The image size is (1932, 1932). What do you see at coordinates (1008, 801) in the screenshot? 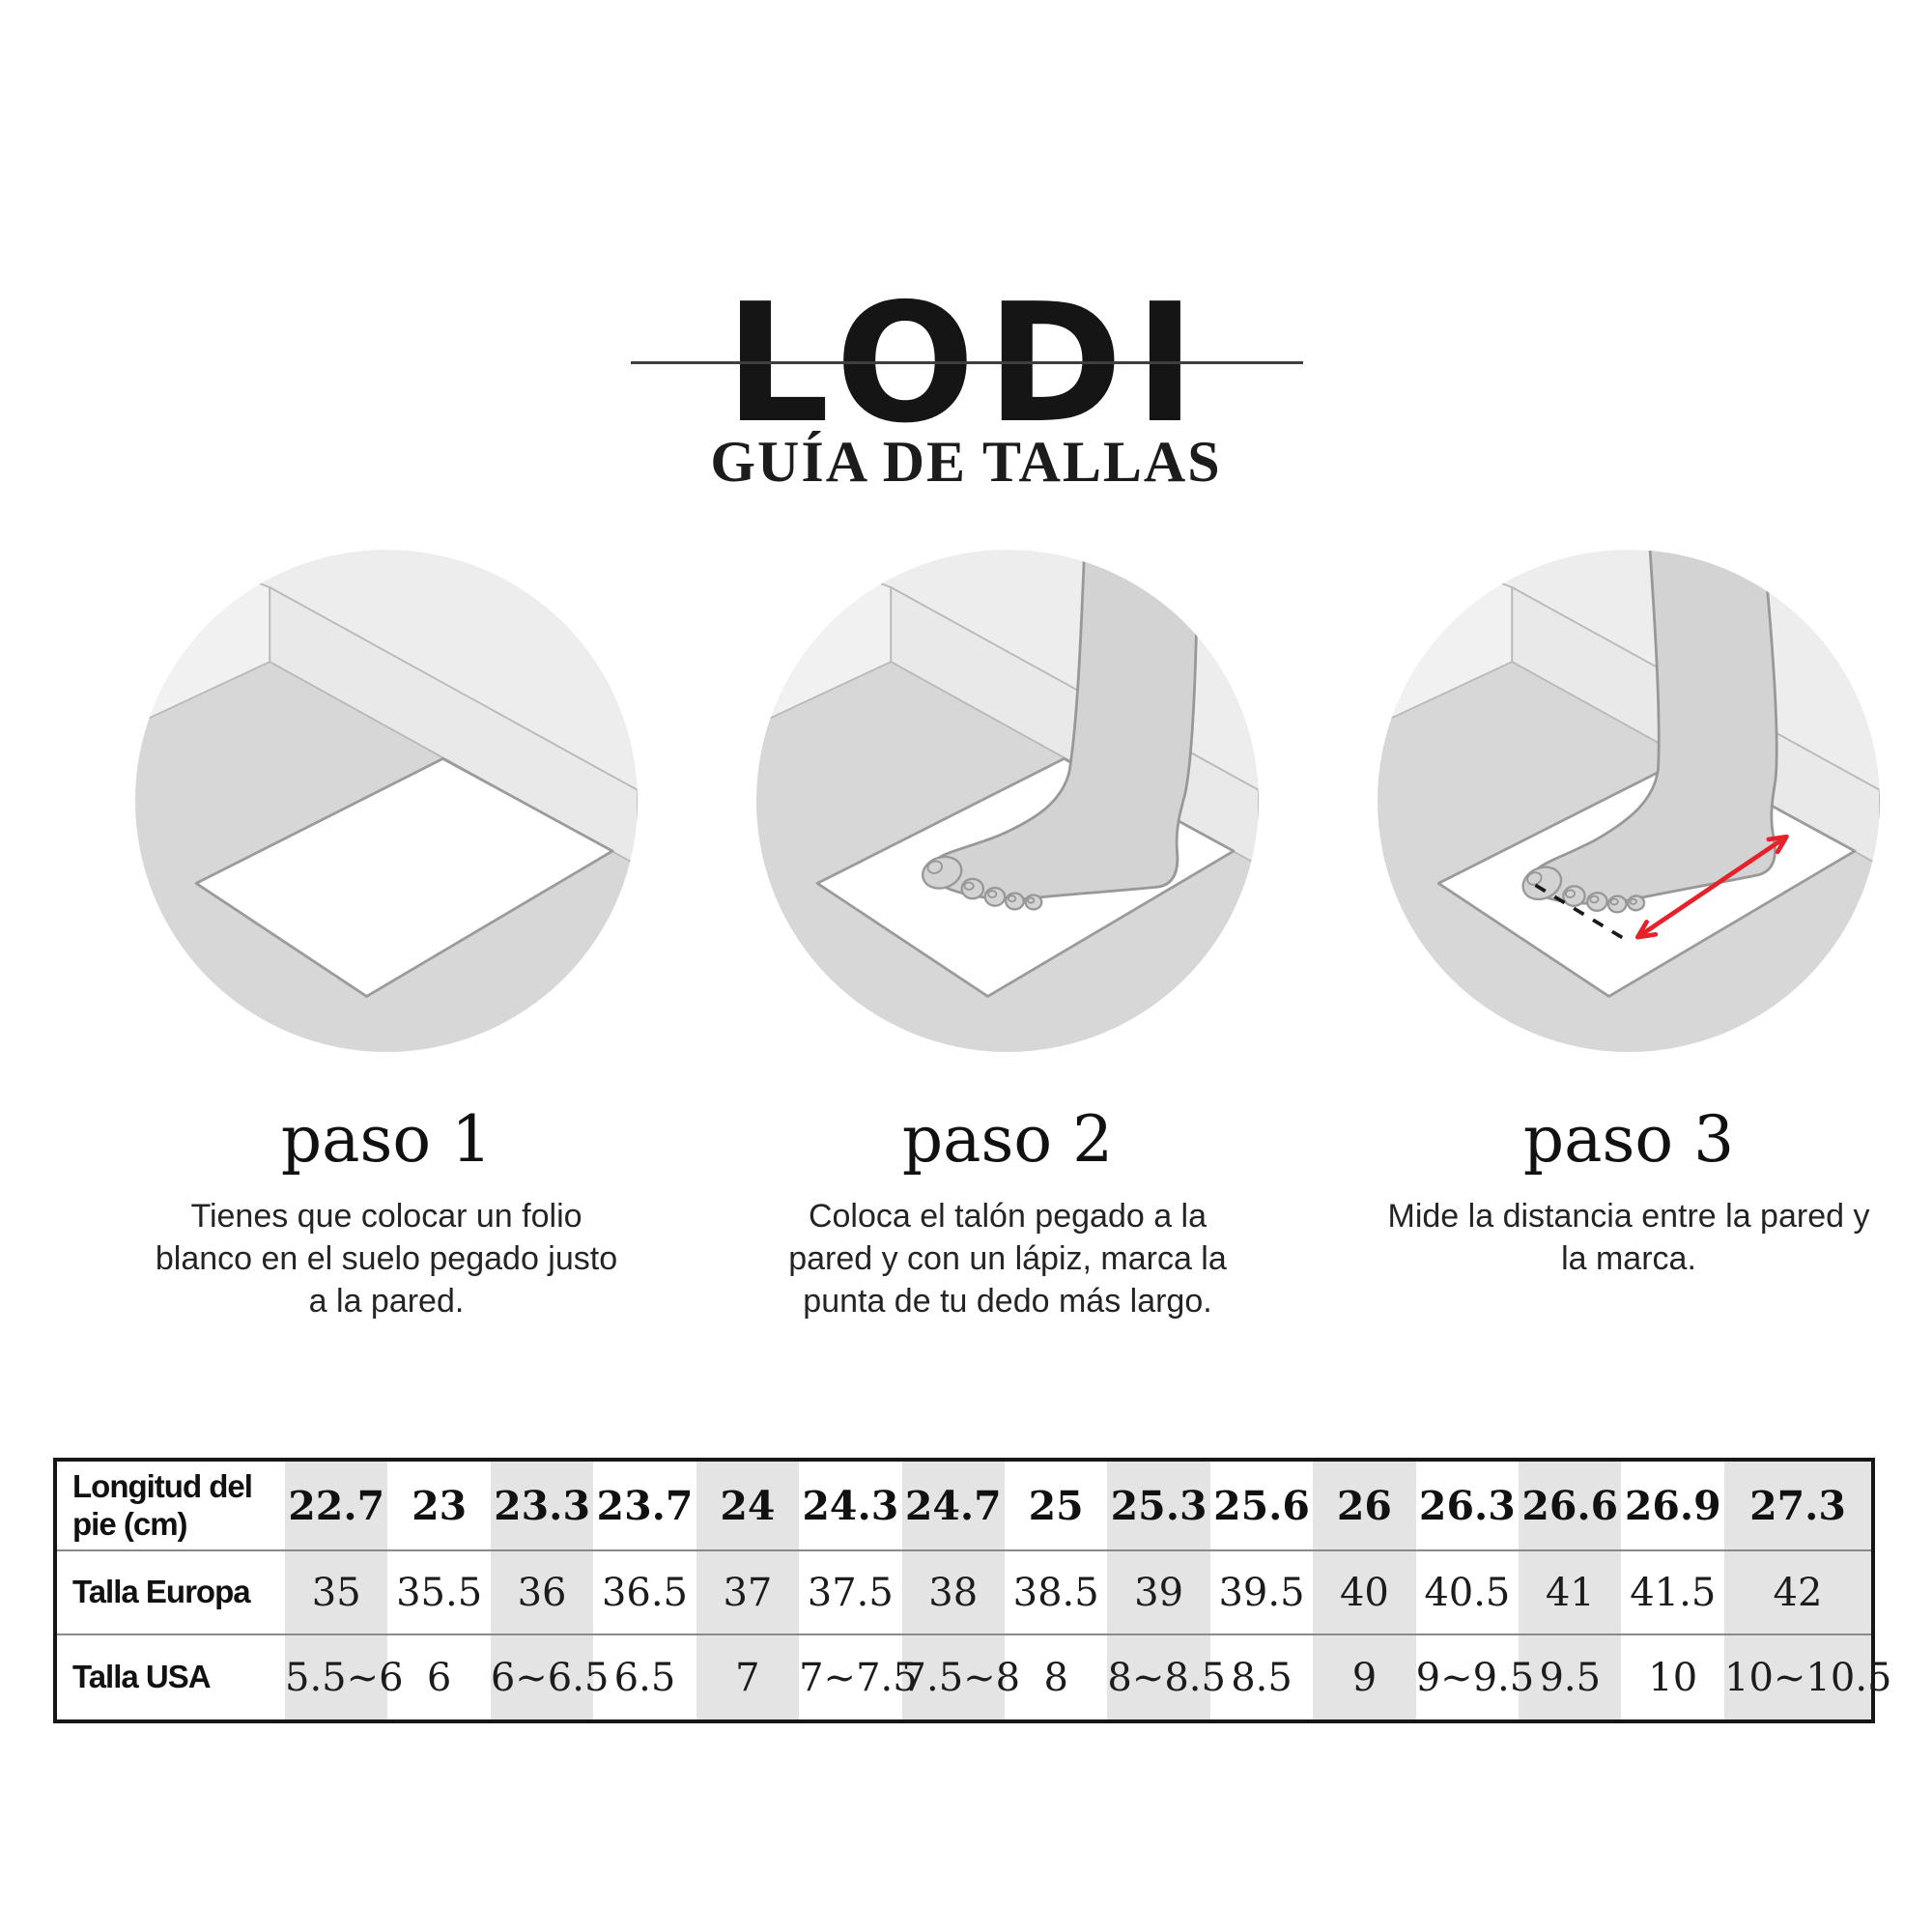
I see `step2-illustration` at bounding box center [1008, 801].